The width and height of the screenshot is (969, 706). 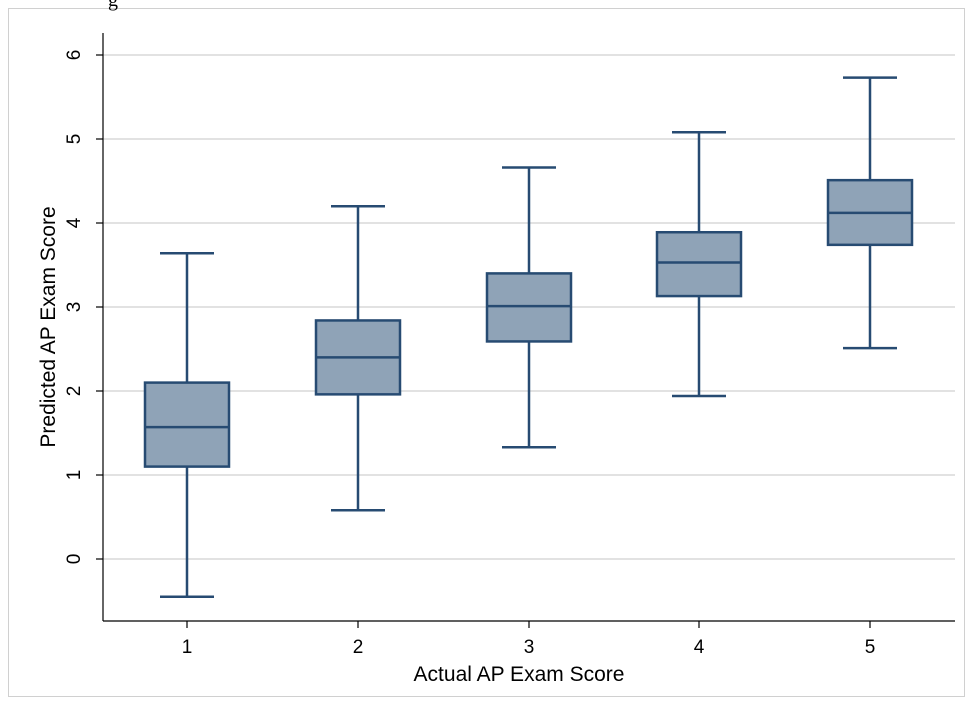 I want to click on x-axis-title: Actual AP Exam Score, so click(x=519, y=674).